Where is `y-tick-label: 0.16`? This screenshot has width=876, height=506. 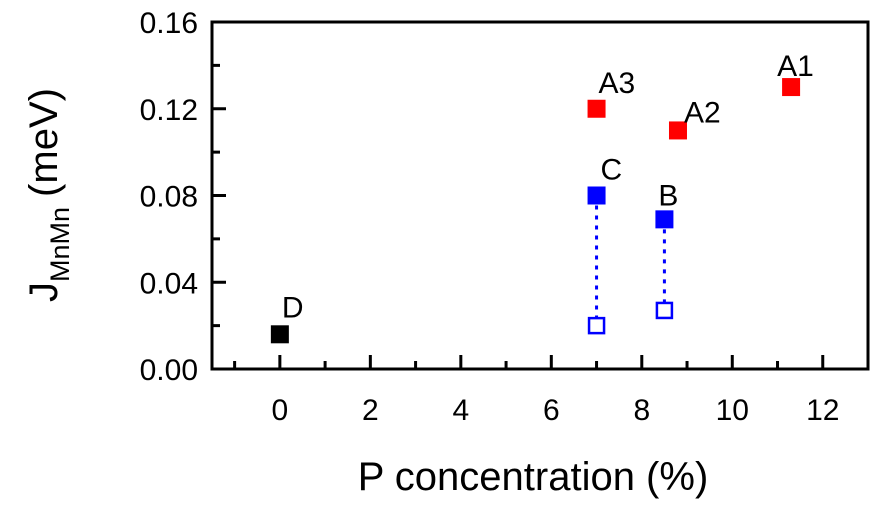
y-tick-label: 0.16 is located at coordinates (169, 23).